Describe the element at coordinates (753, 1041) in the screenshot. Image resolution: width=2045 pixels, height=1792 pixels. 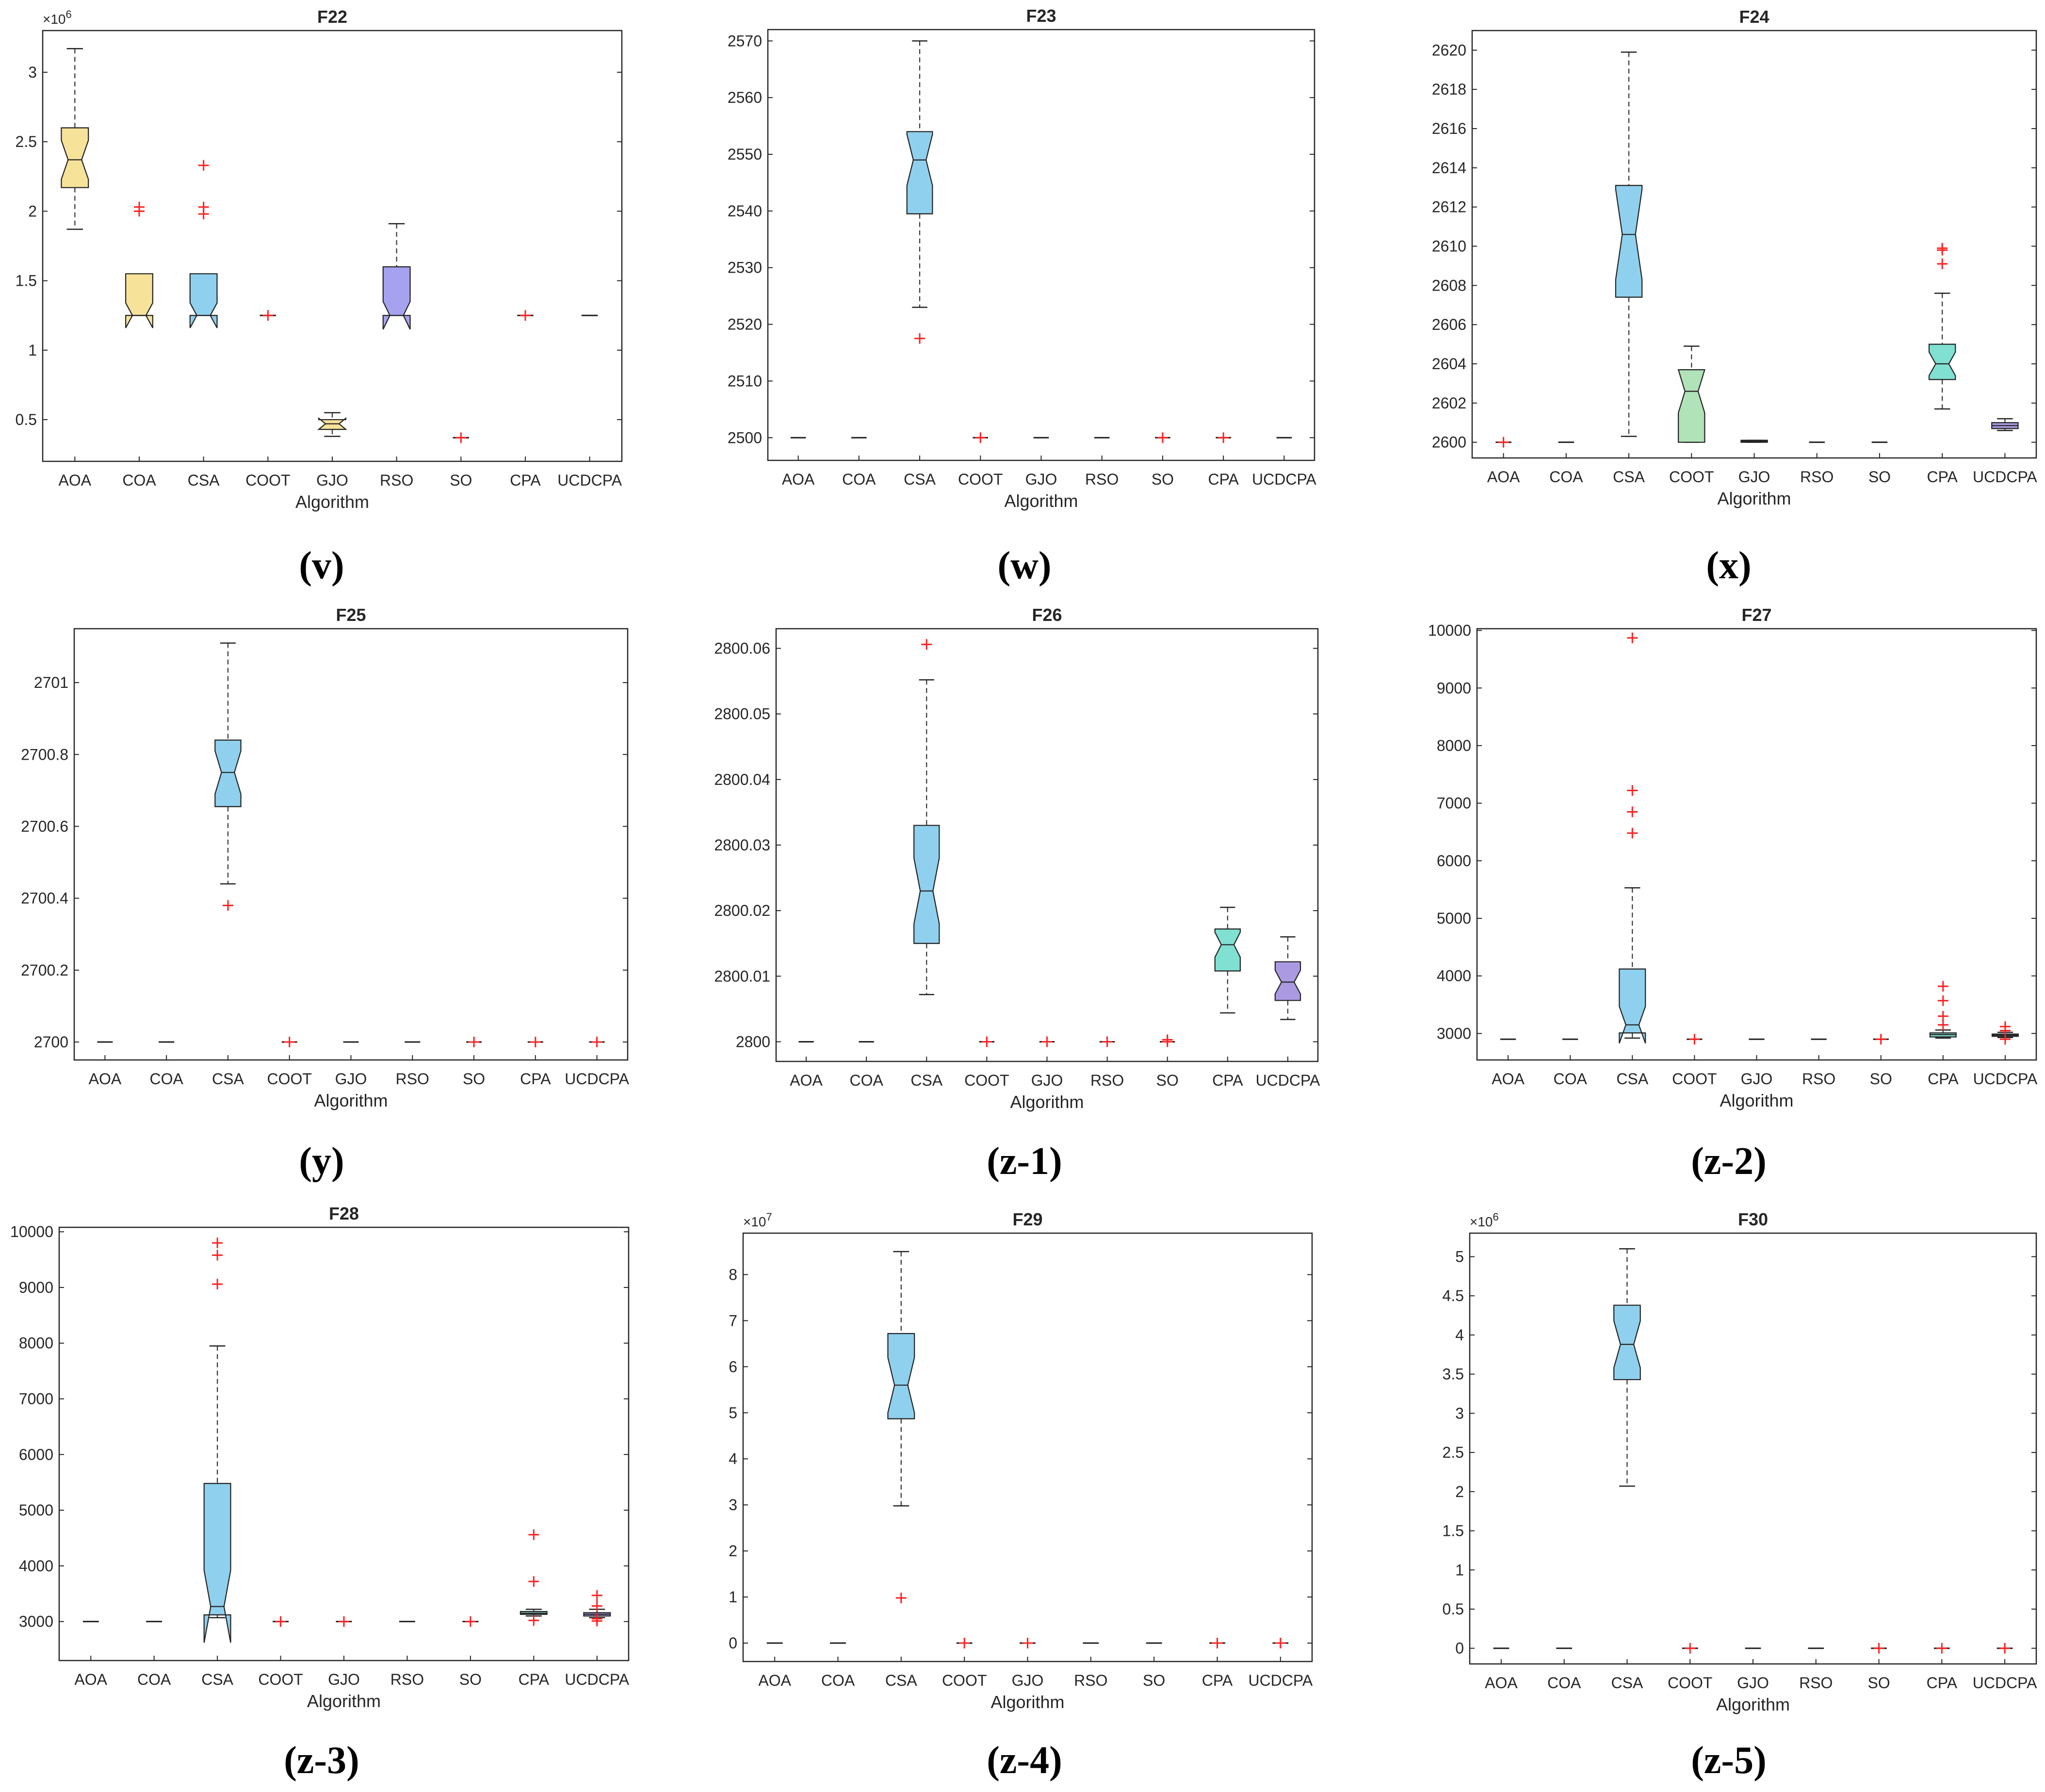
I see `y-tick-label: 2800` at that location.